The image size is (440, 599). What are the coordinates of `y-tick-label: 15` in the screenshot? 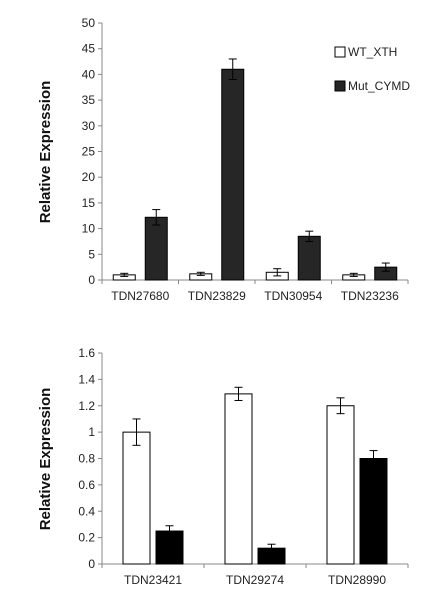 It's located at (89, 203).